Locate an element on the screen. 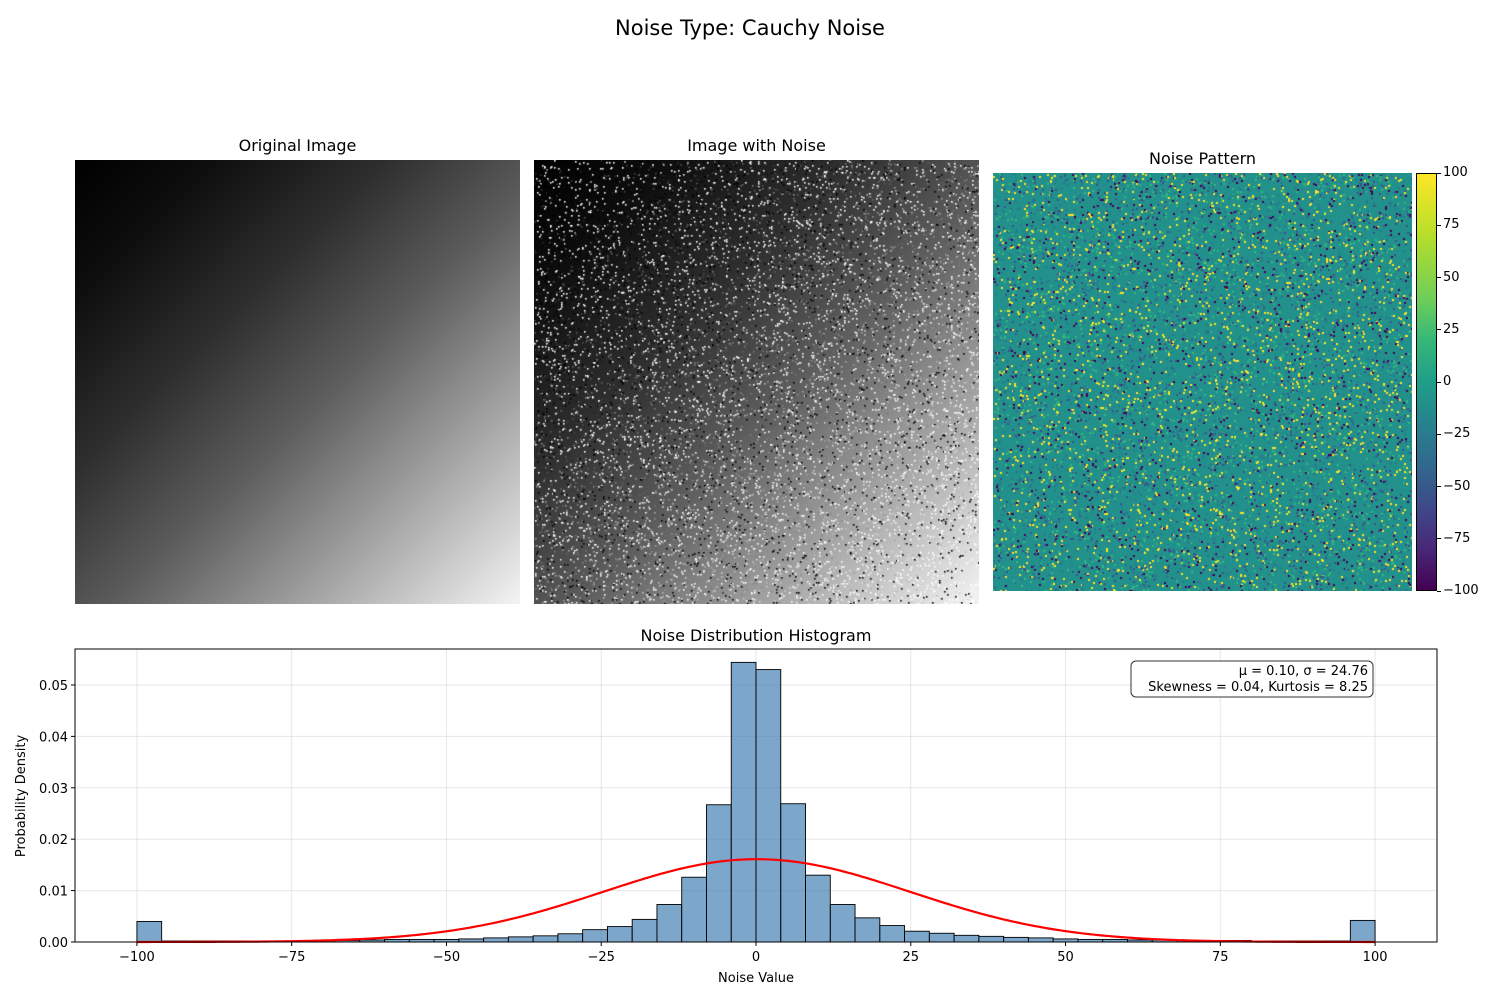  y-tick-label: 0.04 is located at coordinates (53, 737).